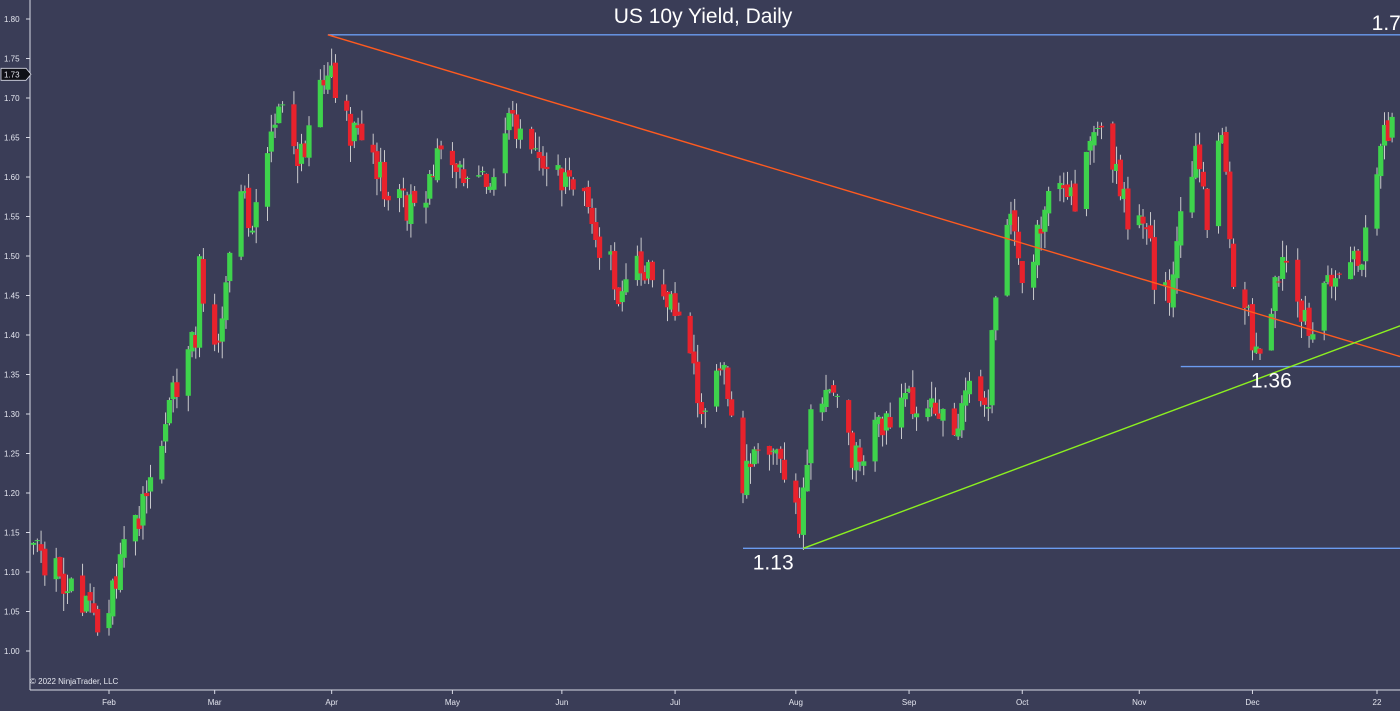  Describe the element at coordinates (12, 612) in the screenshot. I see `y-tick-label: 1.05` at that location.